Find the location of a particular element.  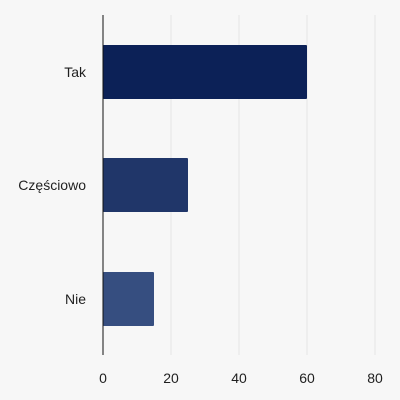

y-tick-labels: Tak Częściowo Nie is located at coordinates (52, 185).